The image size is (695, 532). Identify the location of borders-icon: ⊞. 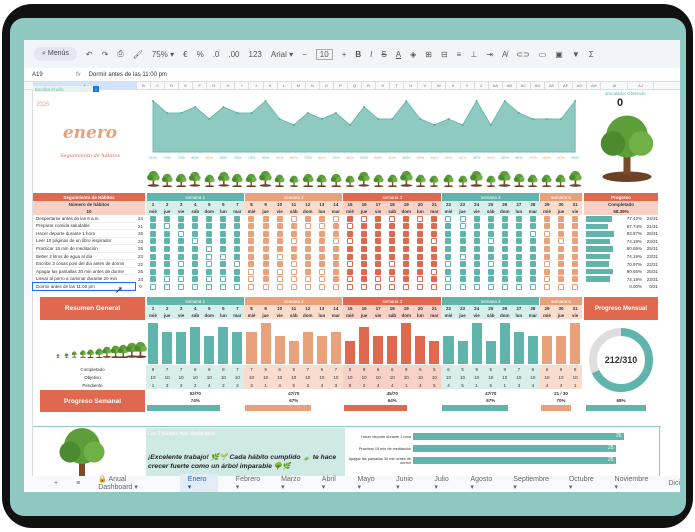
(428, 54).